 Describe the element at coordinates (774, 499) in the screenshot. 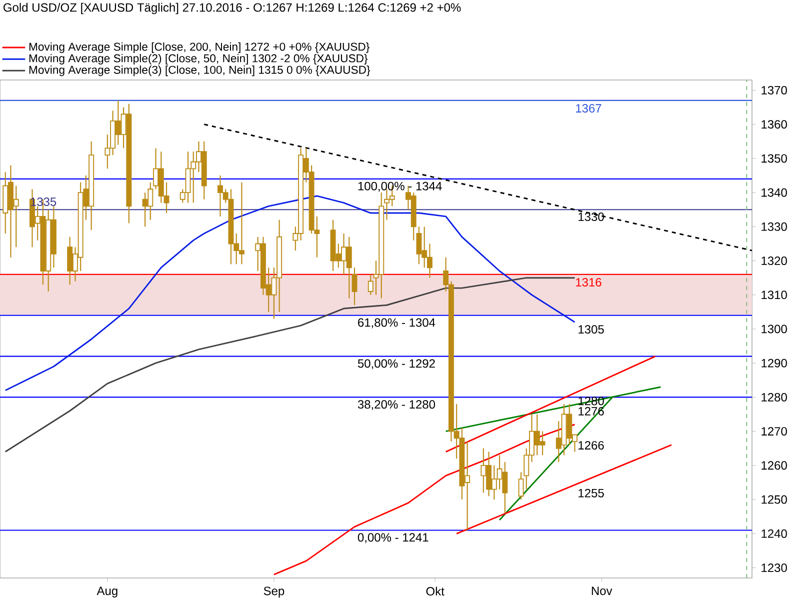

I see `y-tick-label: 1250` at that location.